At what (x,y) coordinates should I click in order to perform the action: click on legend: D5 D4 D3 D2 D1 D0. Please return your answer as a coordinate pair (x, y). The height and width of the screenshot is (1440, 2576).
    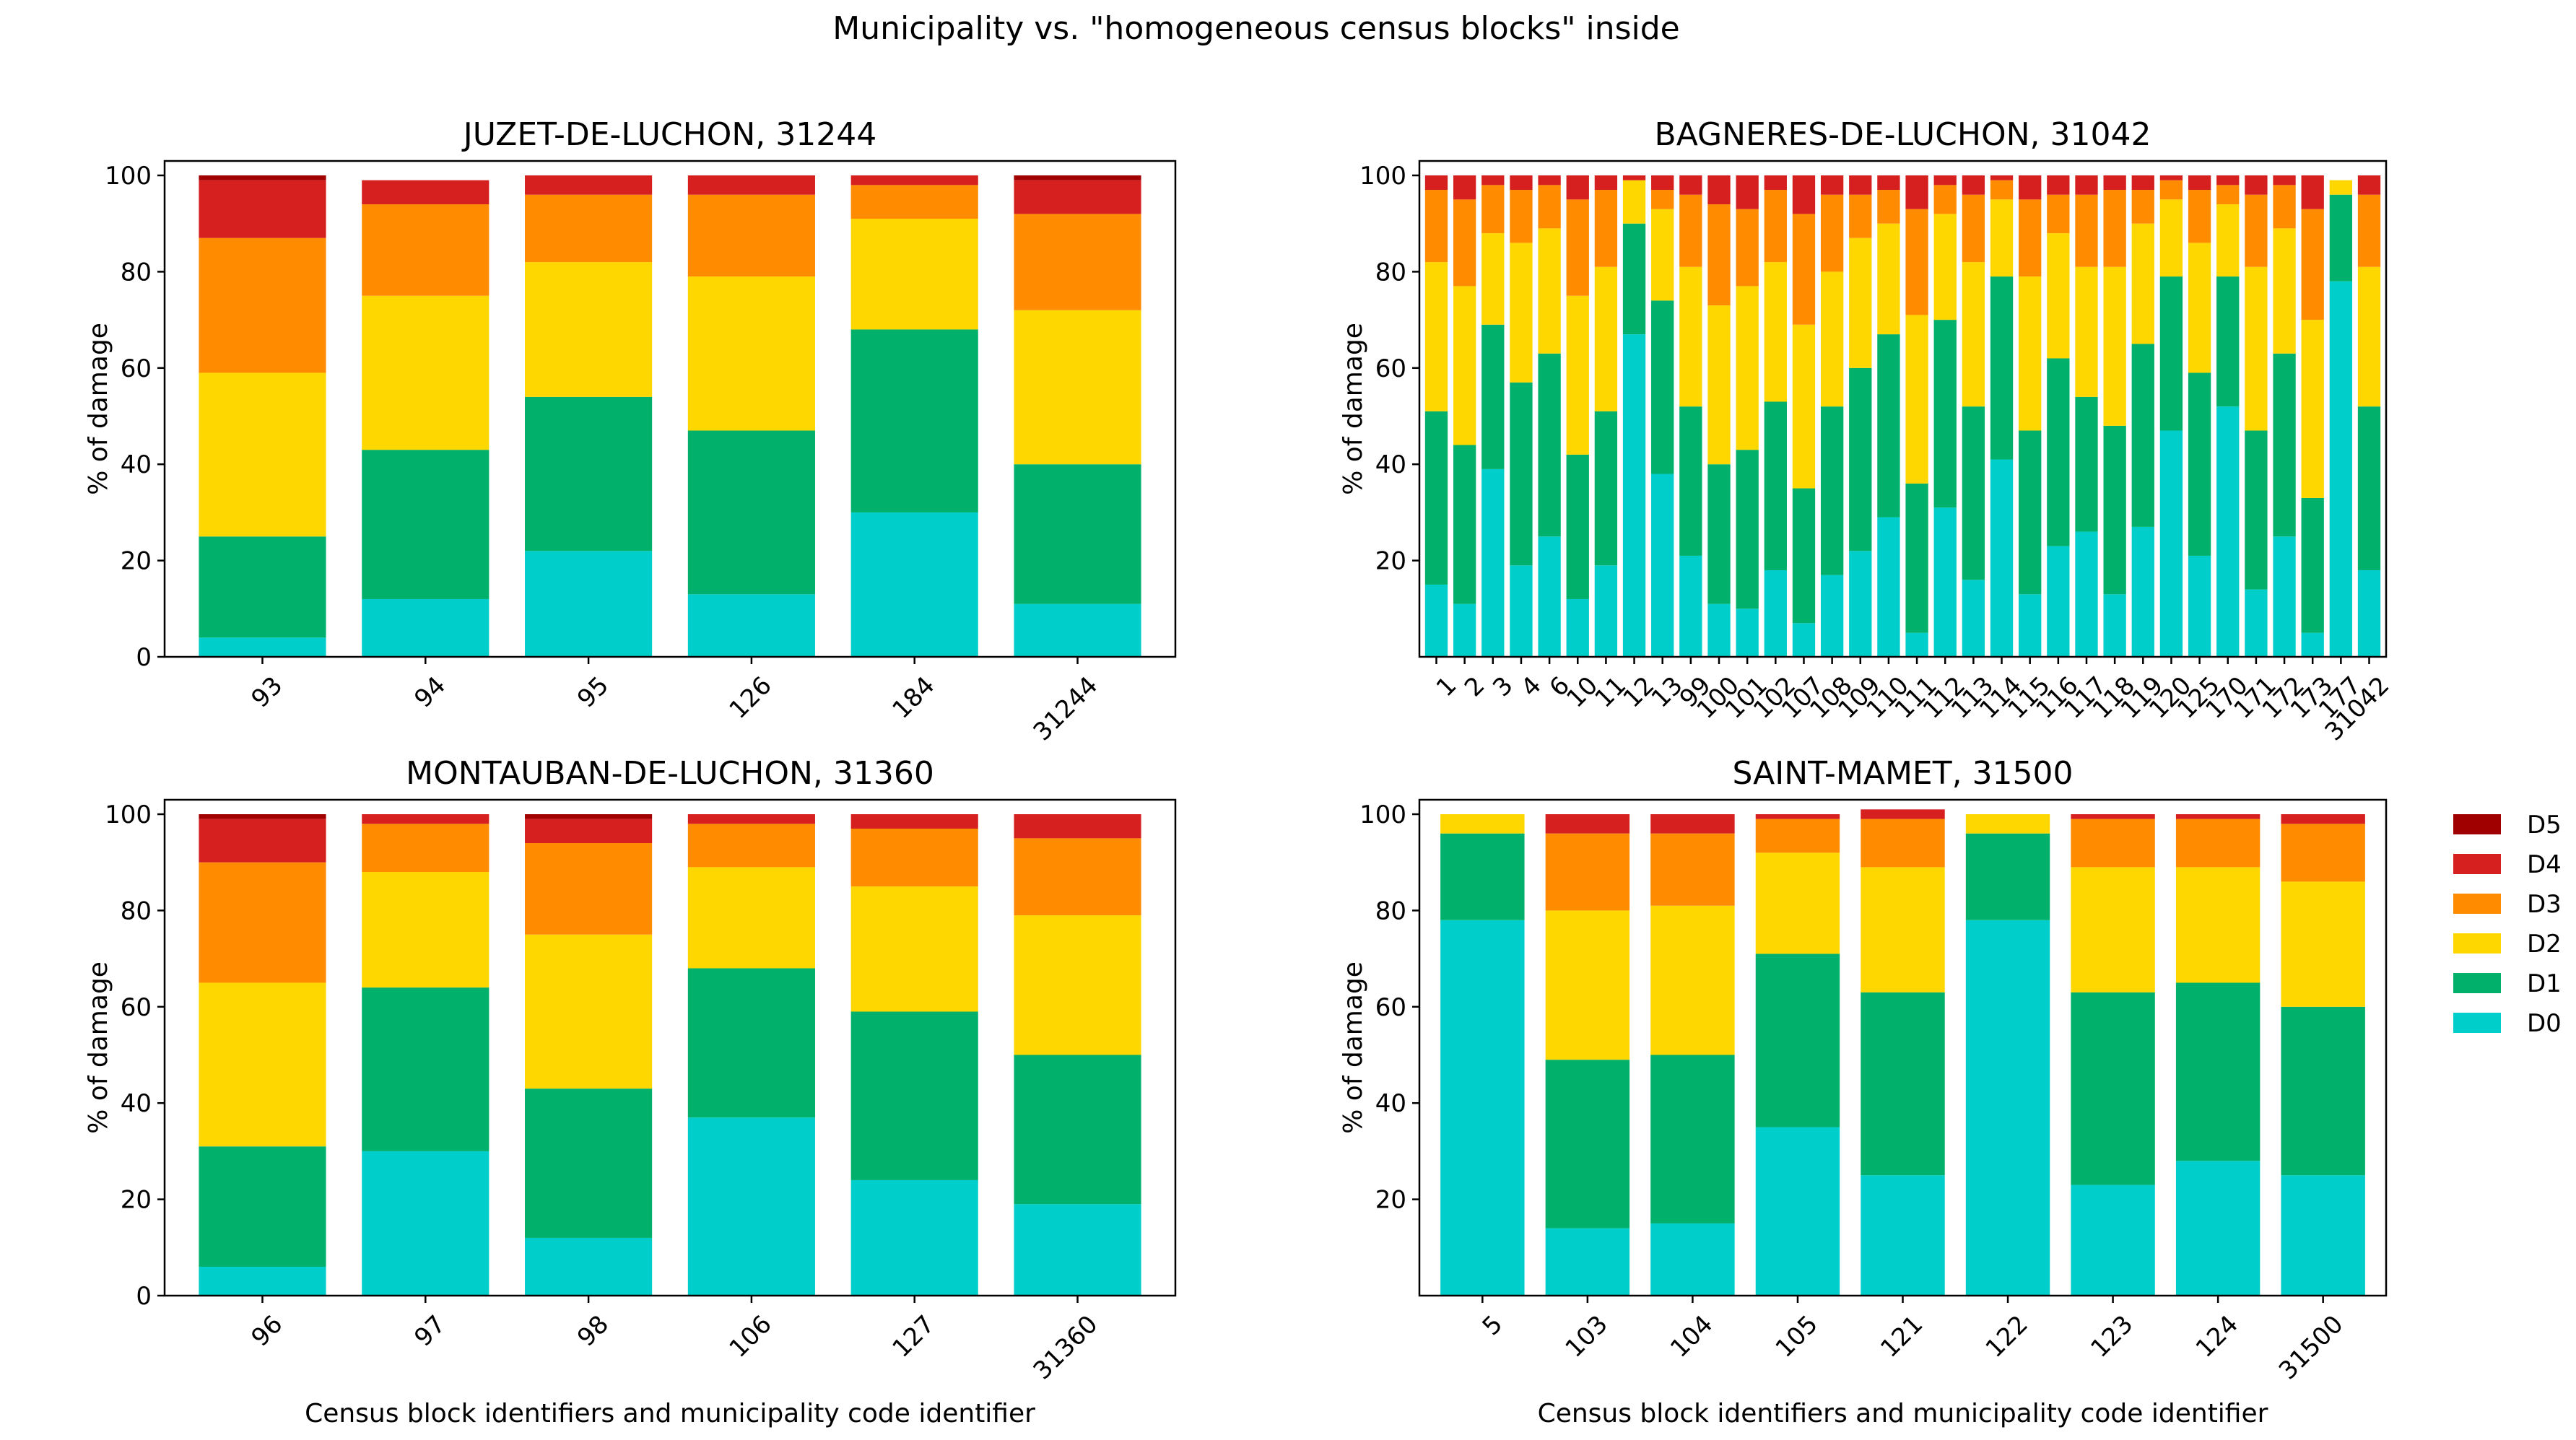
    Looking at the image, I should click on (2507, 925).